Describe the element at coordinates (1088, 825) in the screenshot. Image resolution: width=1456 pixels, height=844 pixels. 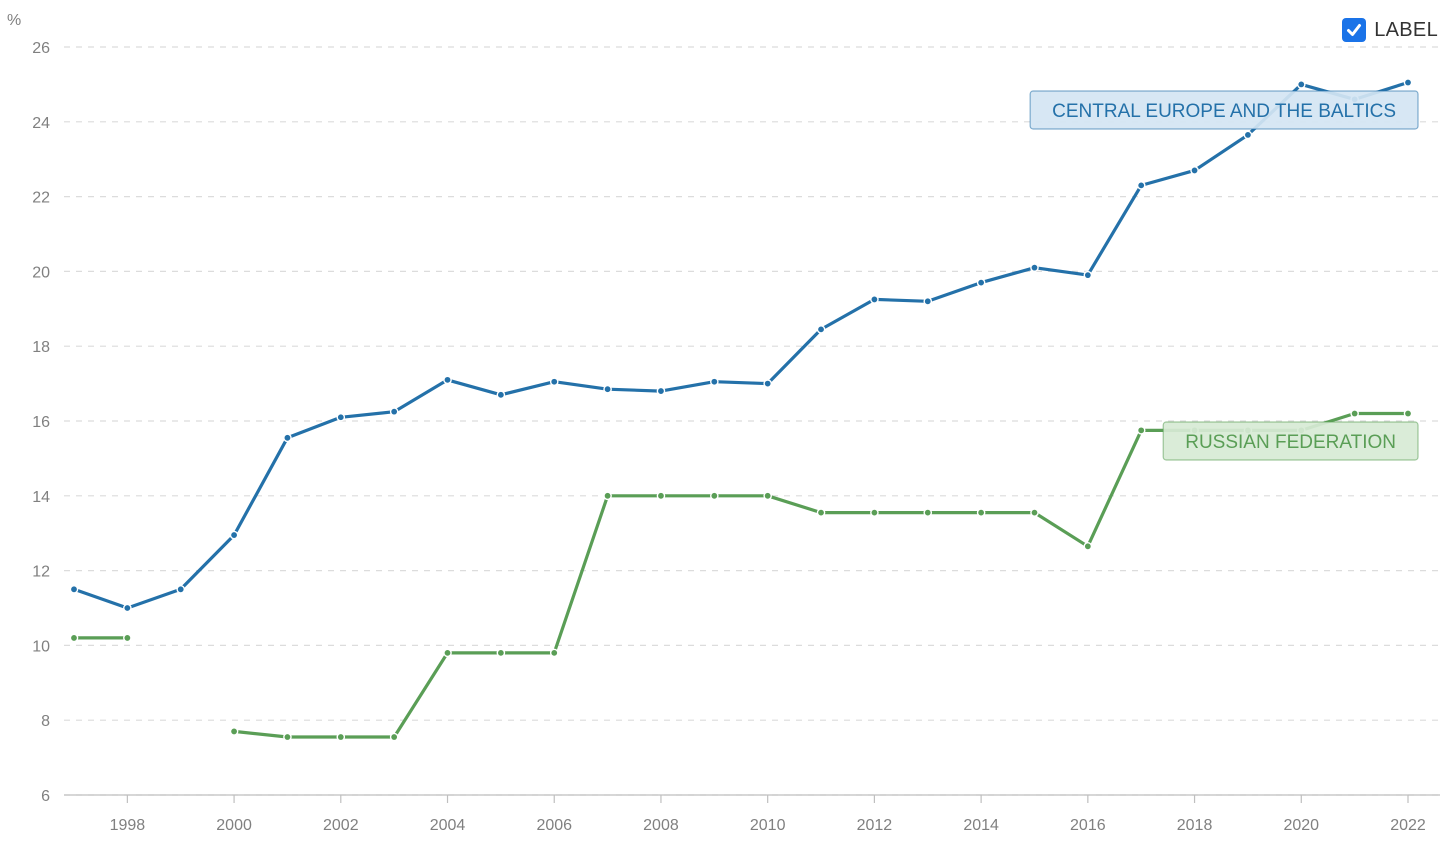
I see `x-tick-label: 2016` at that location.